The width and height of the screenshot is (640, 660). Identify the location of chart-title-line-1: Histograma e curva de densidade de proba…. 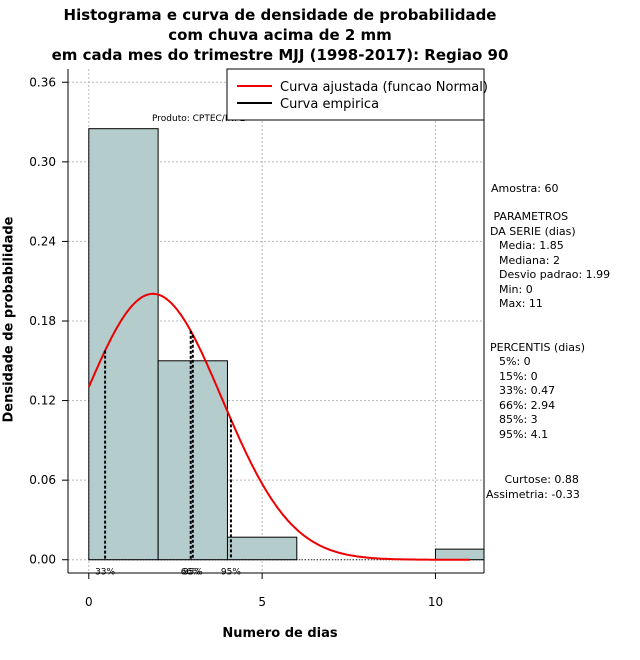
(280, 15).